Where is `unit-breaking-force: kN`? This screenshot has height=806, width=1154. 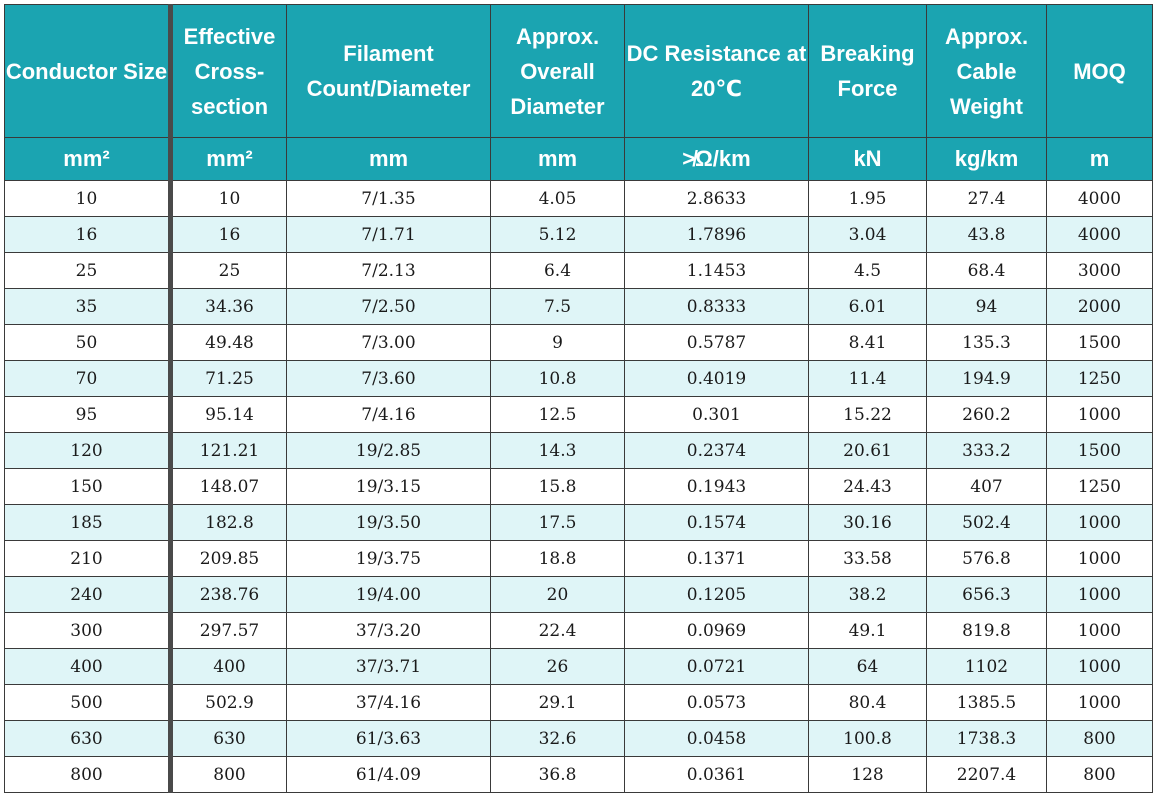 unit-breaking-force: kN is located at coordinates (867, 159).